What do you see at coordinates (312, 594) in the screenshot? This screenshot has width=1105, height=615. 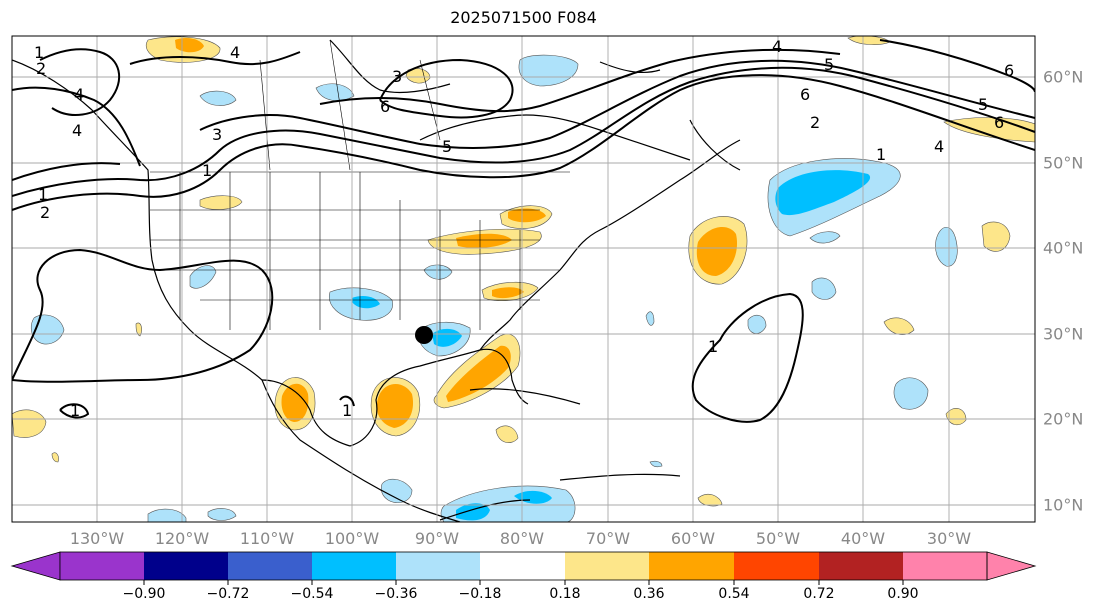 I see `colorbar-tick-label: −0.54` at bounding box center [312, 594].